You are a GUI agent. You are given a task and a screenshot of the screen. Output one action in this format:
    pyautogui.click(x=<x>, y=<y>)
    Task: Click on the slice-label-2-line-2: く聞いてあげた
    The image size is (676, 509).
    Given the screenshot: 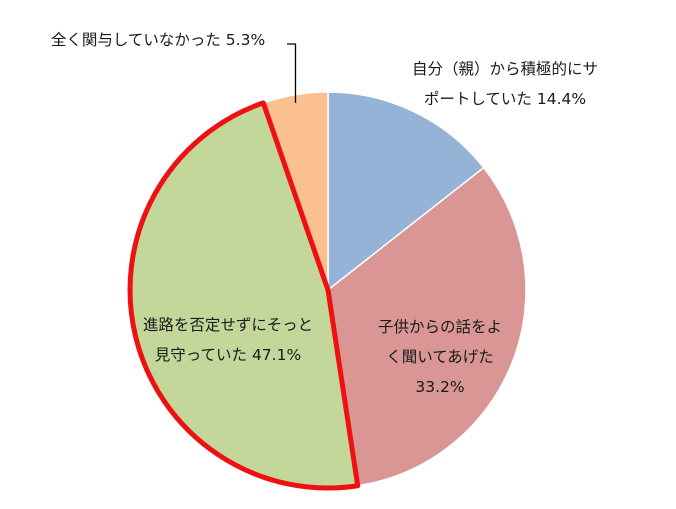 What is the action you would take?
    pyautogui.click(x=440, y=357)
    